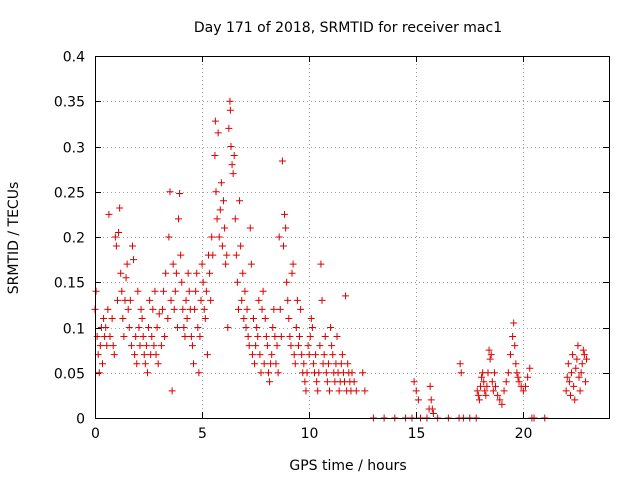  I want to click on x-tick-label: 15, so click(417, 434).